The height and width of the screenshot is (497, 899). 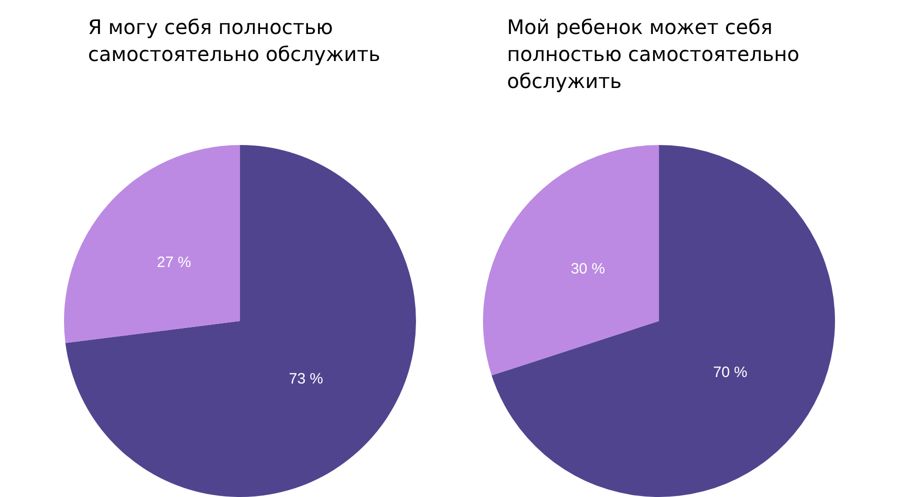 I want to click on data-label: 30 %, so click(x=587, y=269).